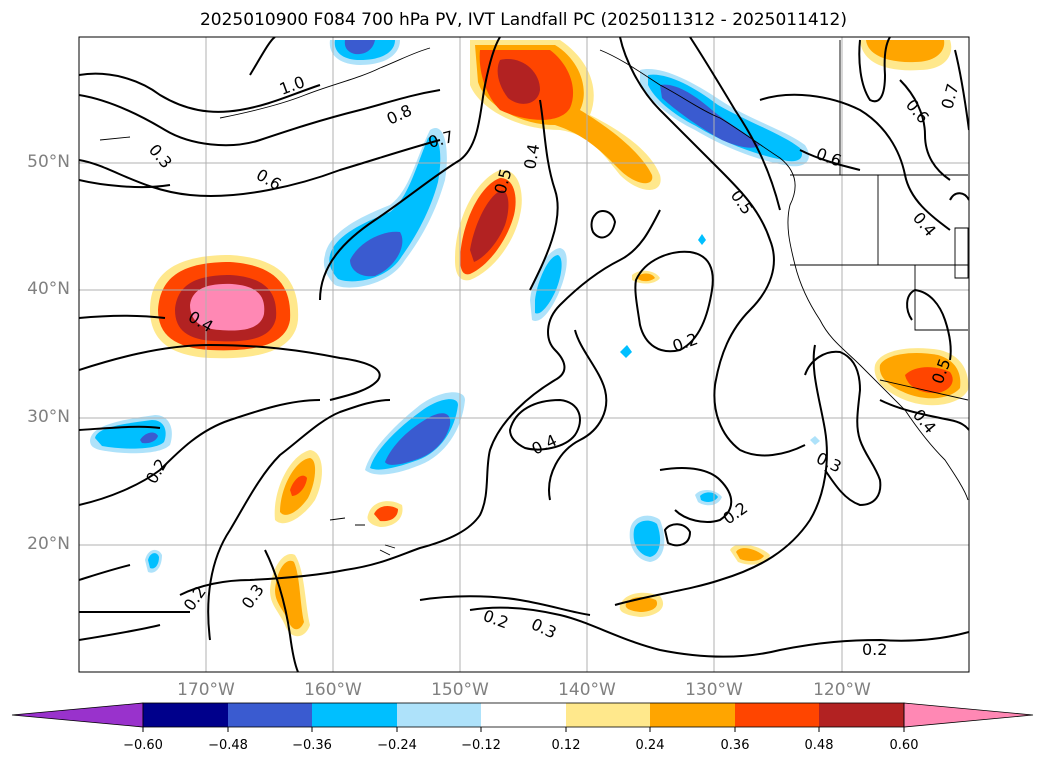 The height and width of the screenshot is (765, 1047). I want to click on lat-tick-label: 50°N, so click(48, 162).